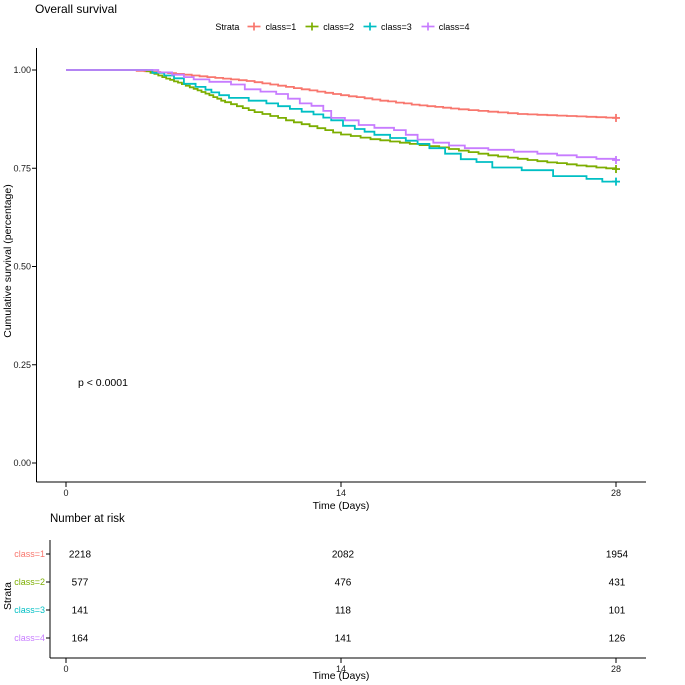  I want to click on legend: Strata class=1 class=2 class=3 class=4, so click(342, 26).